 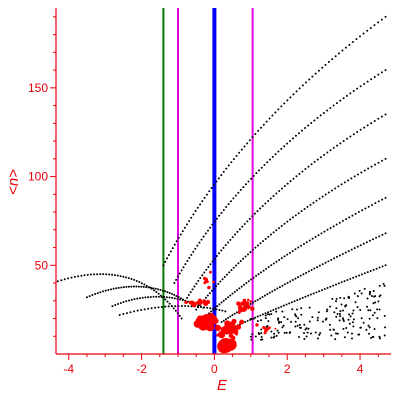 I want to click on x-axis-title: E, so click(x=222, y=385).